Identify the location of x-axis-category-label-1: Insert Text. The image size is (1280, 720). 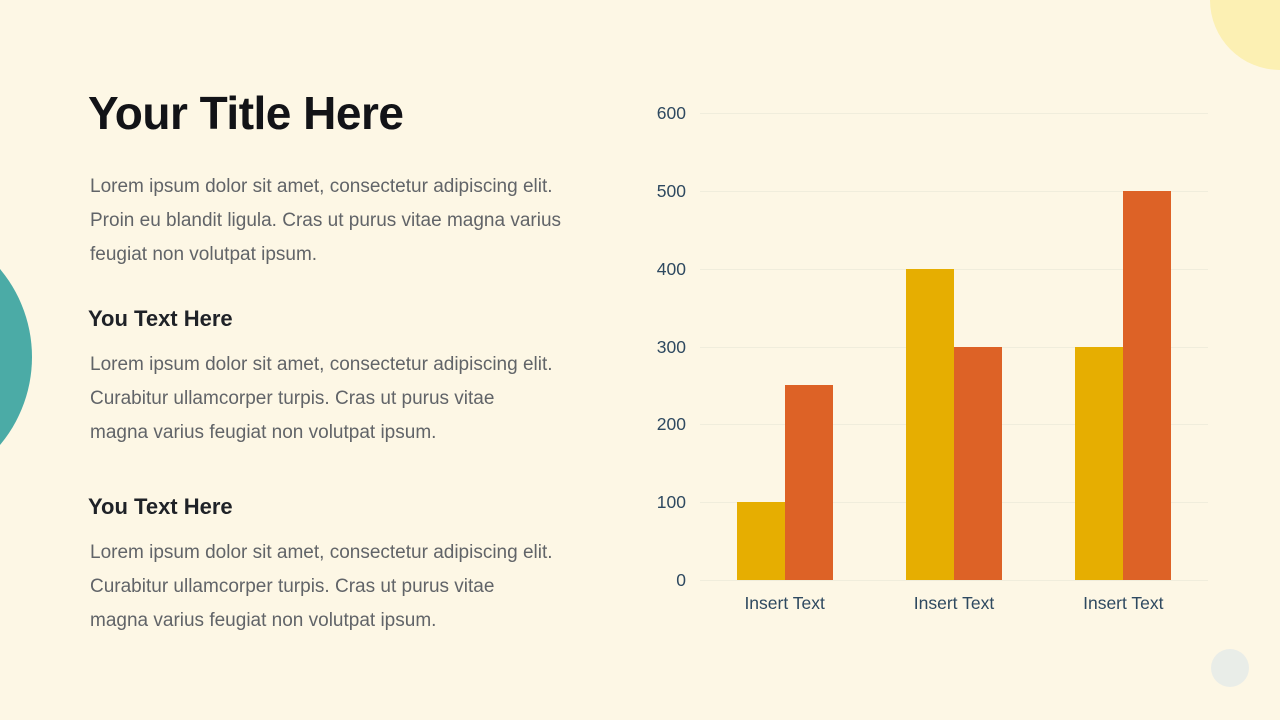
(784, 603).